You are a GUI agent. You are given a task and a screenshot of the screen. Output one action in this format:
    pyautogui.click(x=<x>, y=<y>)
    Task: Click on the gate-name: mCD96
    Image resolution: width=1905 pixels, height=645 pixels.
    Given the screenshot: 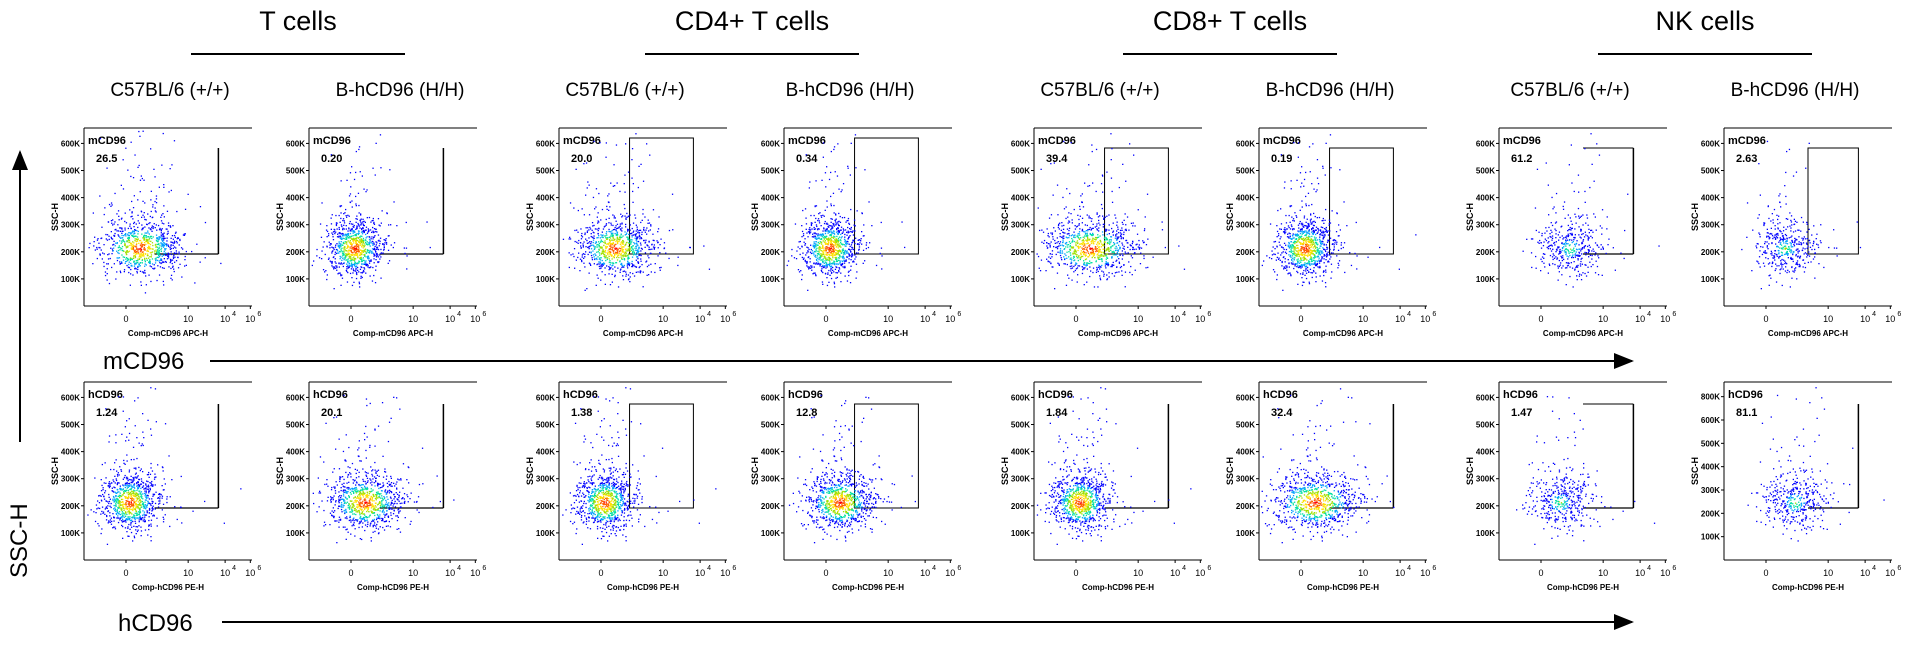 What is the action you would take?
    pyautogui.click(x=1282, y=141)
    